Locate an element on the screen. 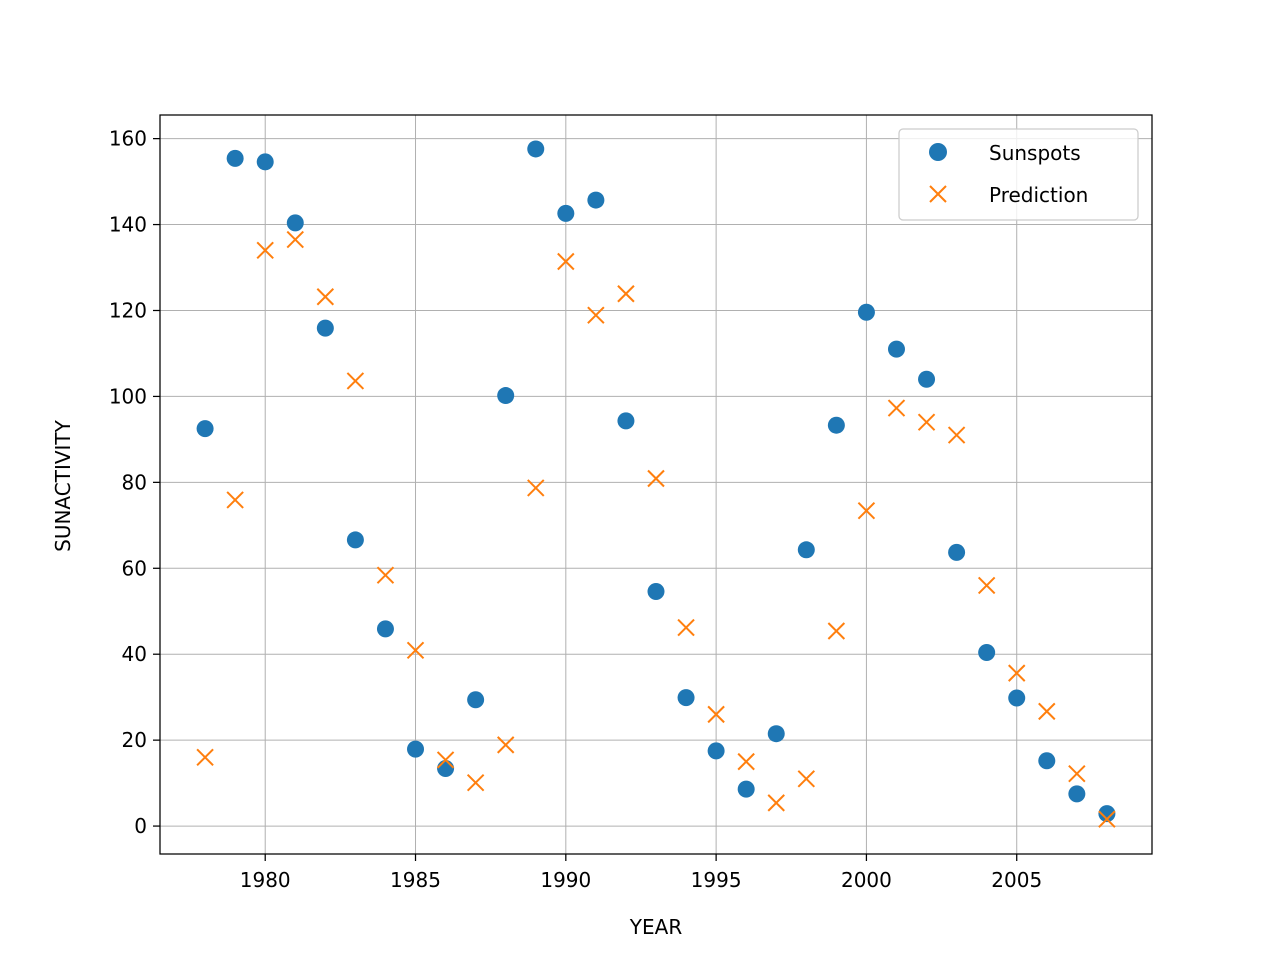  x-tick-label: 2000 is located at coordinates (866, 880).